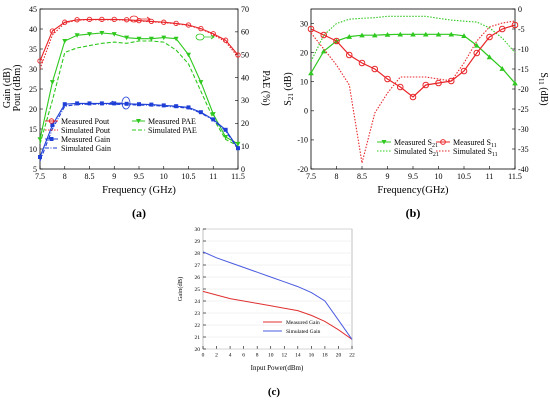  Describe the element at coordinates (65, 176) in the screenshot. I see `panel-a-x-tick-label: 8` at that location.